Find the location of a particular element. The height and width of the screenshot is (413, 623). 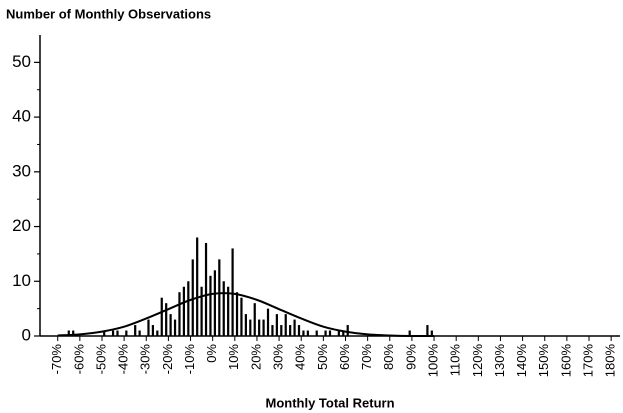

x-tick-label: -10% is located at coordinates (189, 359).